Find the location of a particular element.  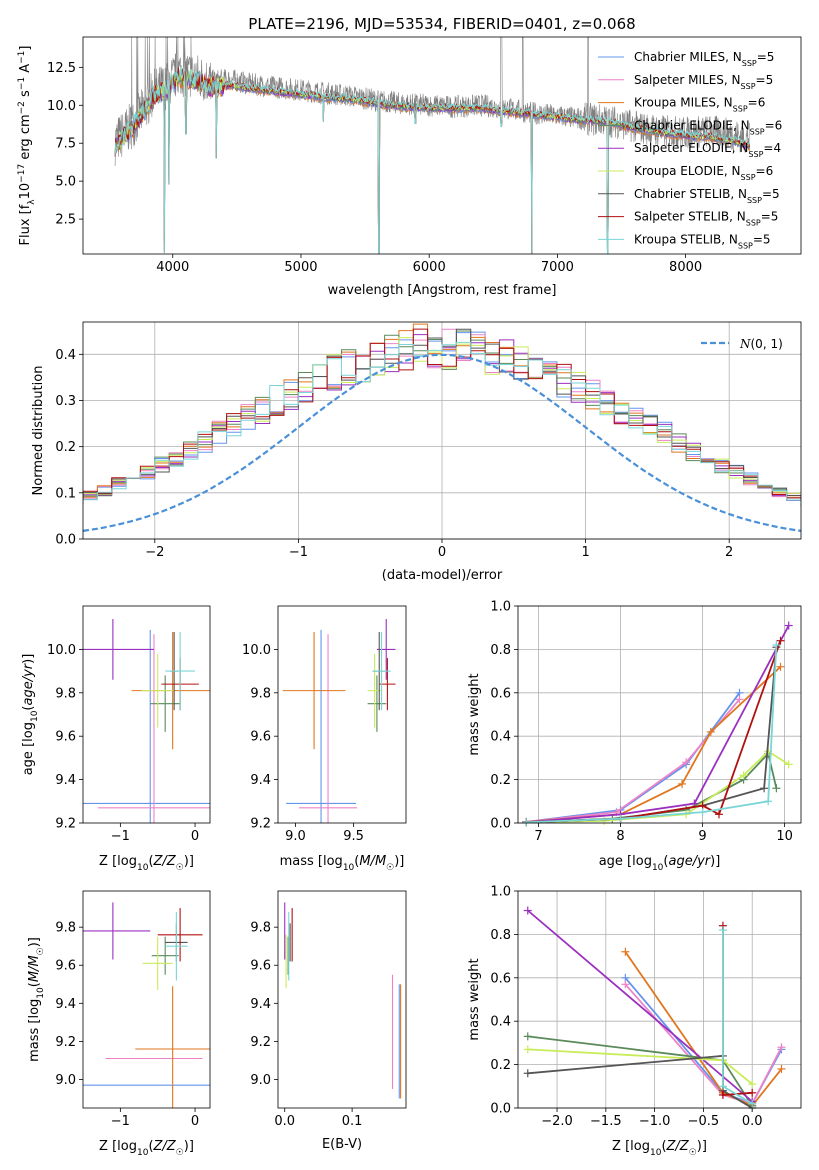

mass_vs_Z-axes: −1 0 9.0 9.2 9.4 9.6 9.8 is located at coordinates (127, 1025).